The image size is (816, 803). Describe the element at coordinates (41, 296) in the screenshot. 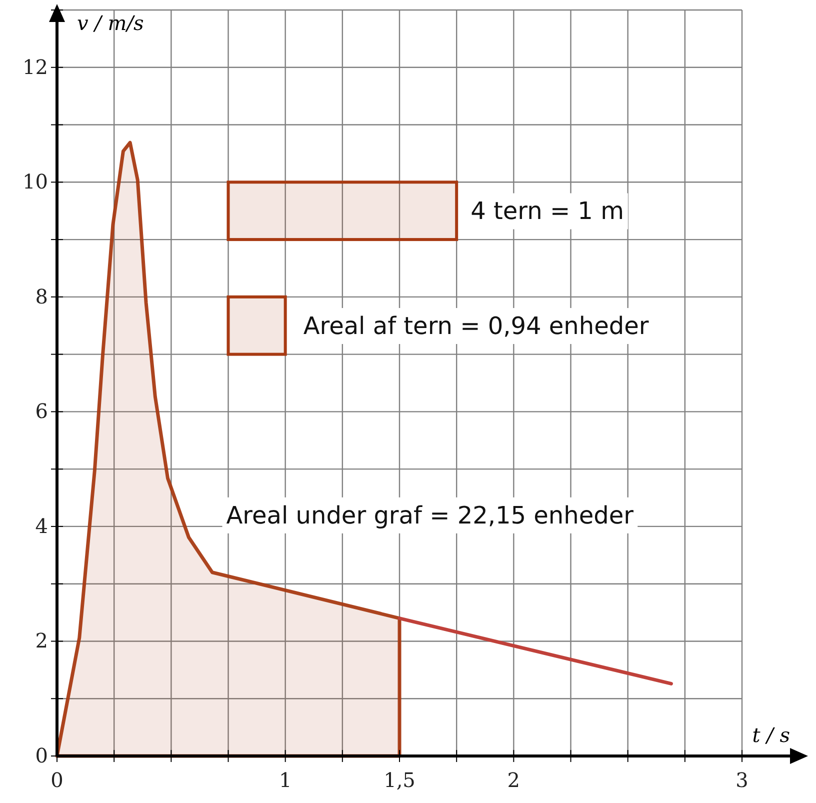

I see `y-tick-label: 8` at that location.